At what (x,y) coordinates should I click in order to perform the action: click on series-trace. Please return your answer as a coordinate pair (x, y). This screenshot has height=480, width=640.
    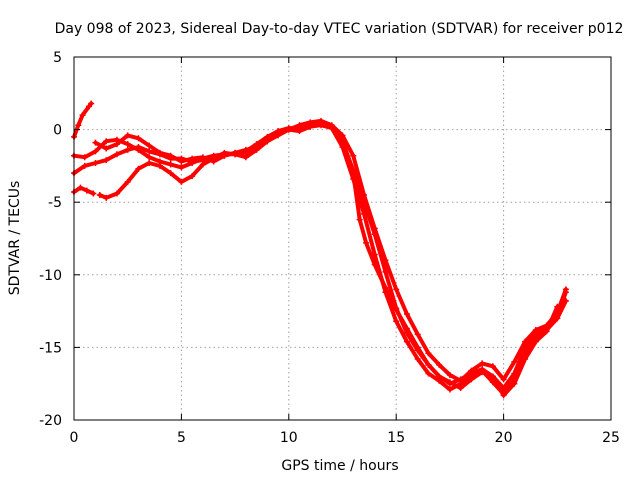
    Looking at the image, I should click on (84, 190).